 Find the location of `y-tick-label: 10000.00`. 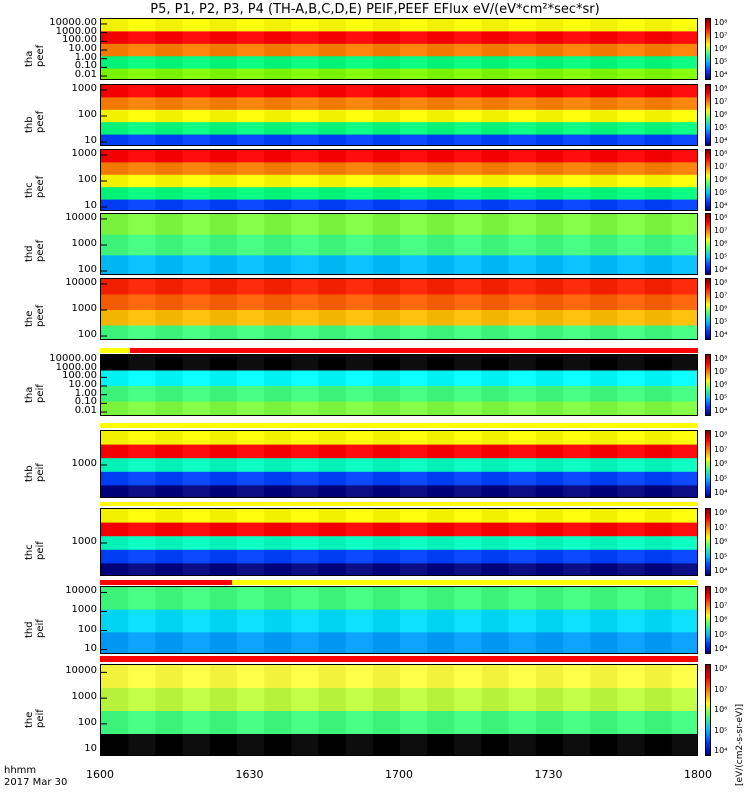

y-tick-label: 10000.00 is located at coordinates (73, 358).